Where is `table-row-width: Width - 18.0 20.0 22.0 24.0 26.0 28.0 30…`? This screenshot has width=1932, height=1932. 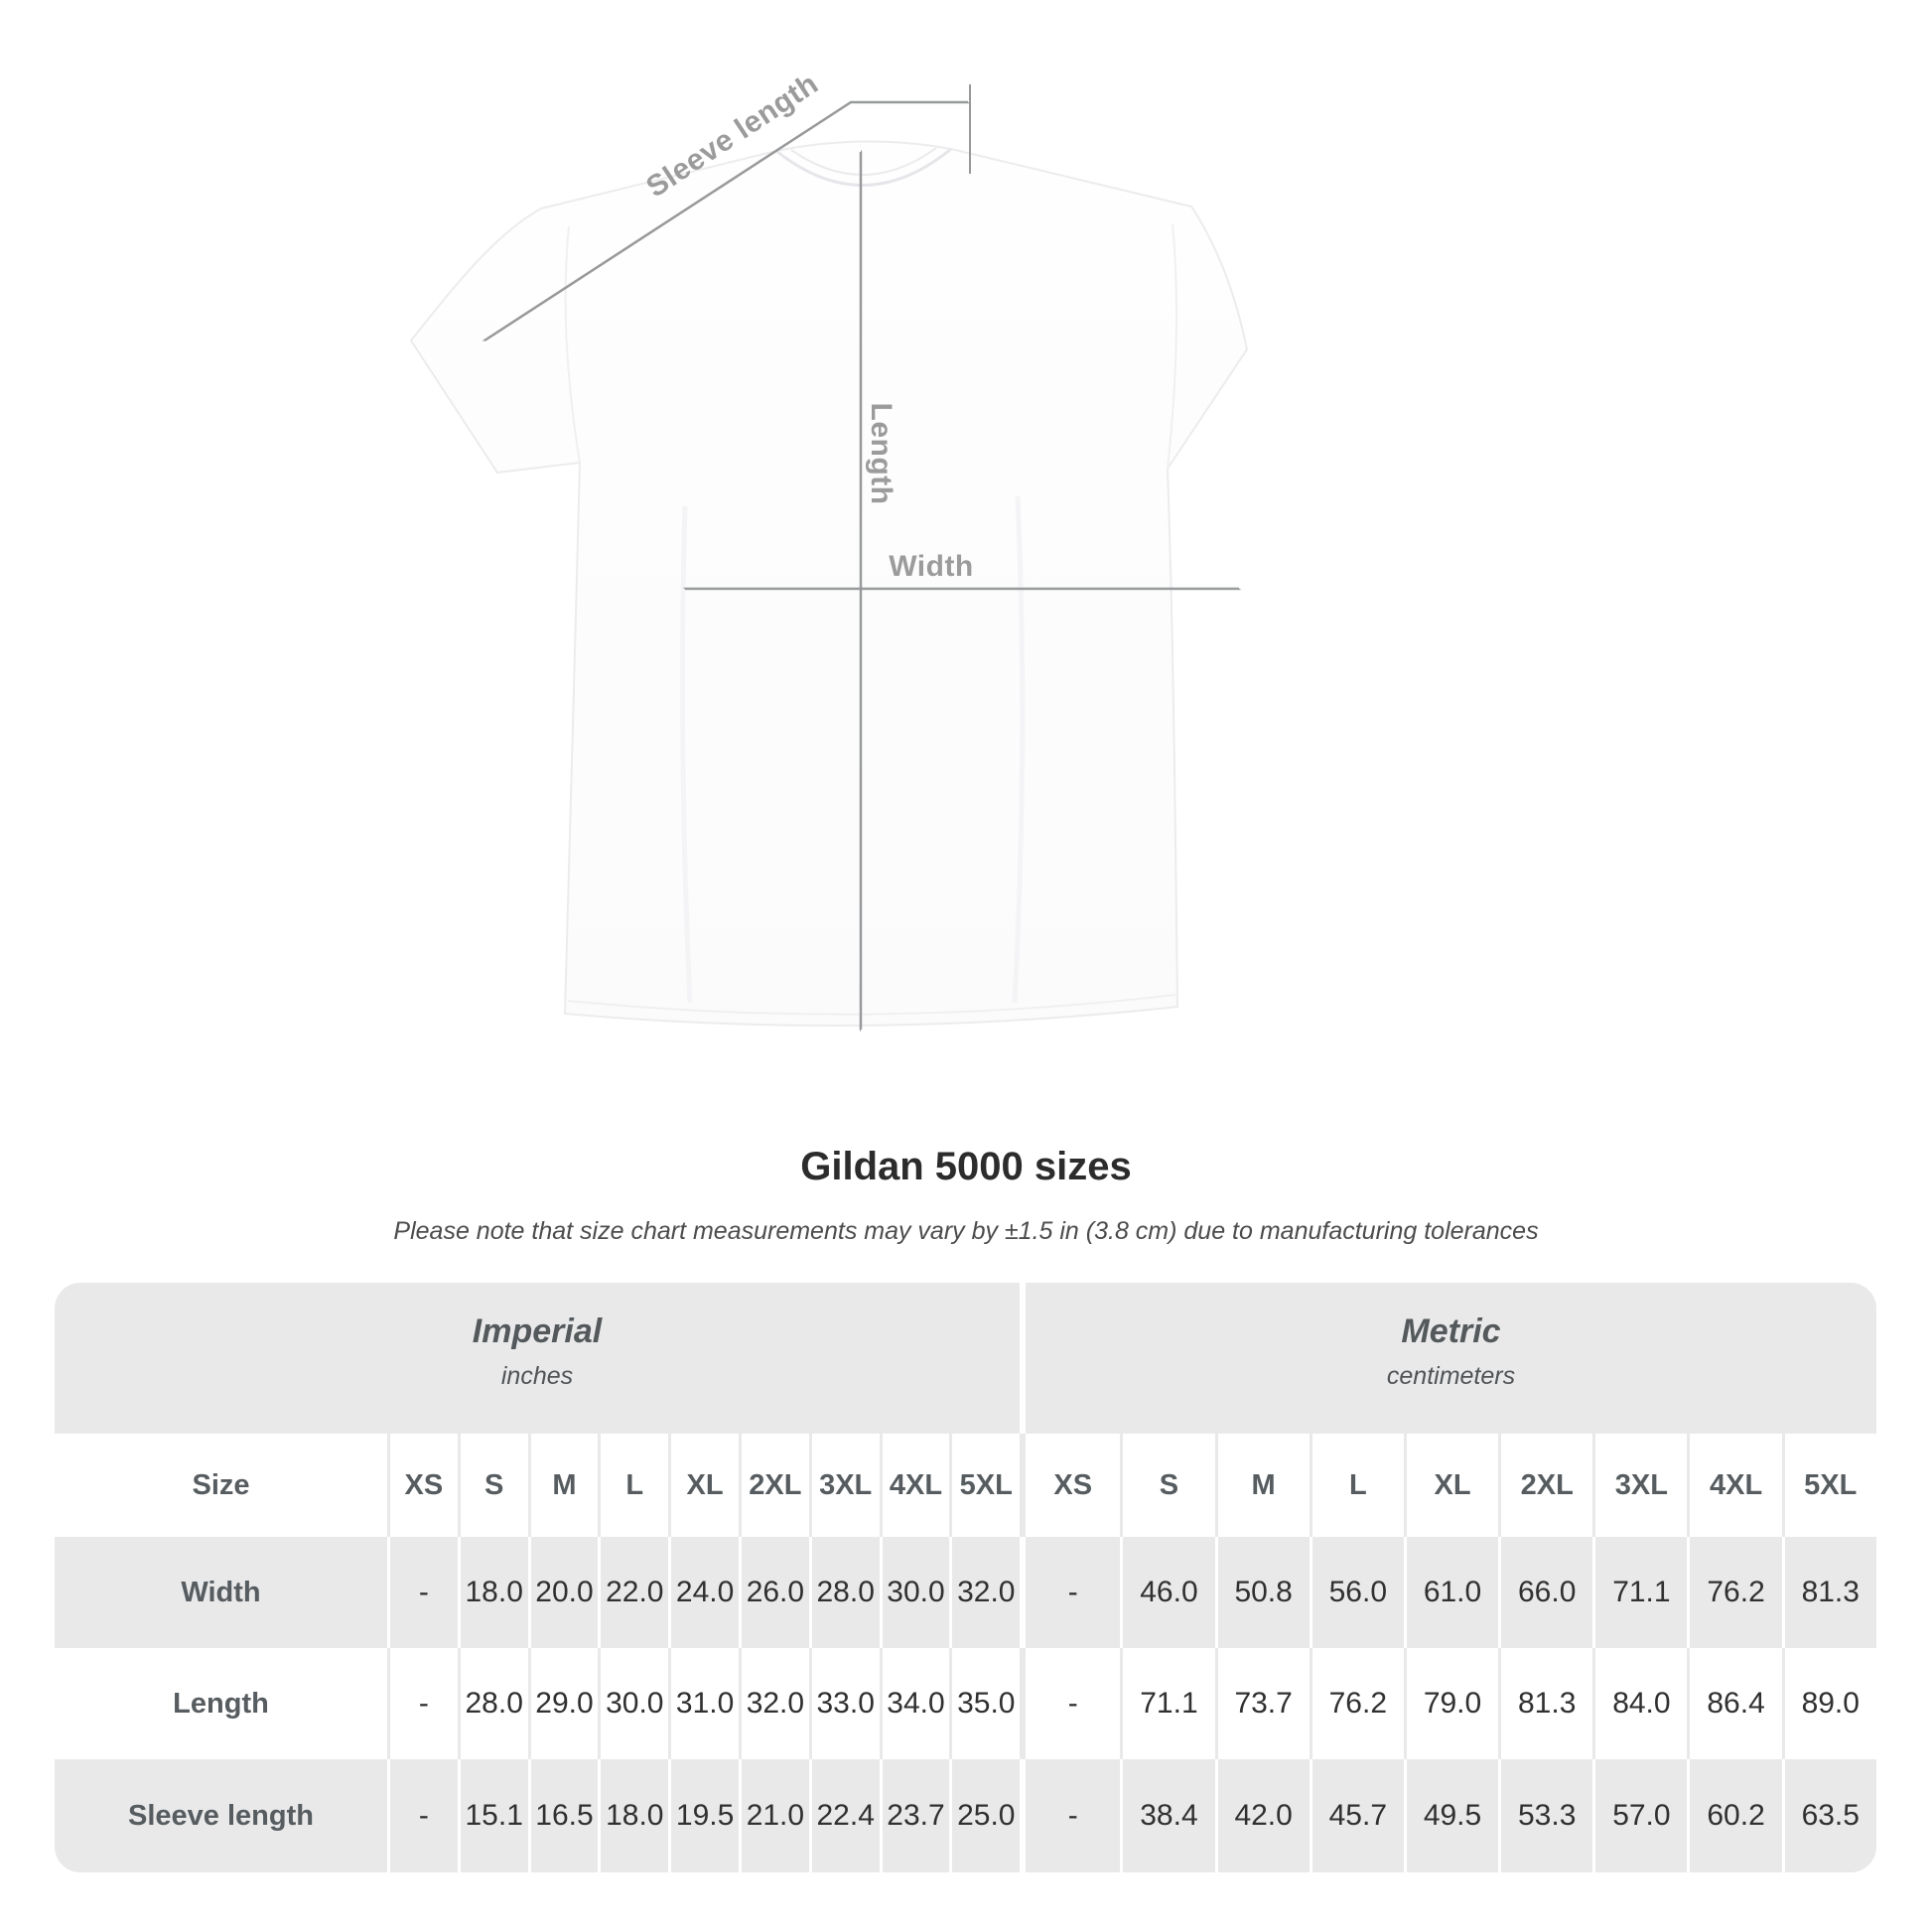
table-row-width: Width - 18.0 20.0 22.0 24.0 26.0 28.0 30… is located at coordinates (966, 1592).